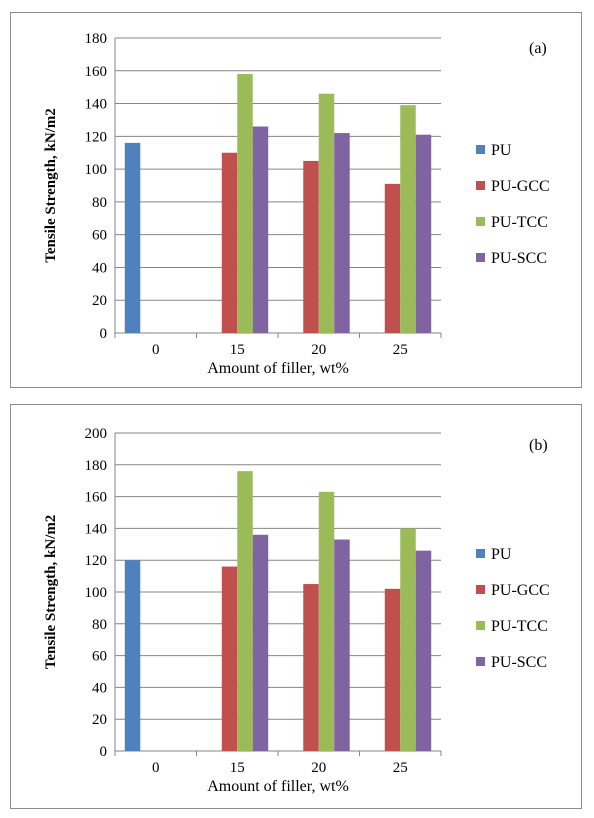  What do you see at coordinates (96, 434) in the screenshot?
I see `y-tick-label: 200` at bounding box center [96, 434].